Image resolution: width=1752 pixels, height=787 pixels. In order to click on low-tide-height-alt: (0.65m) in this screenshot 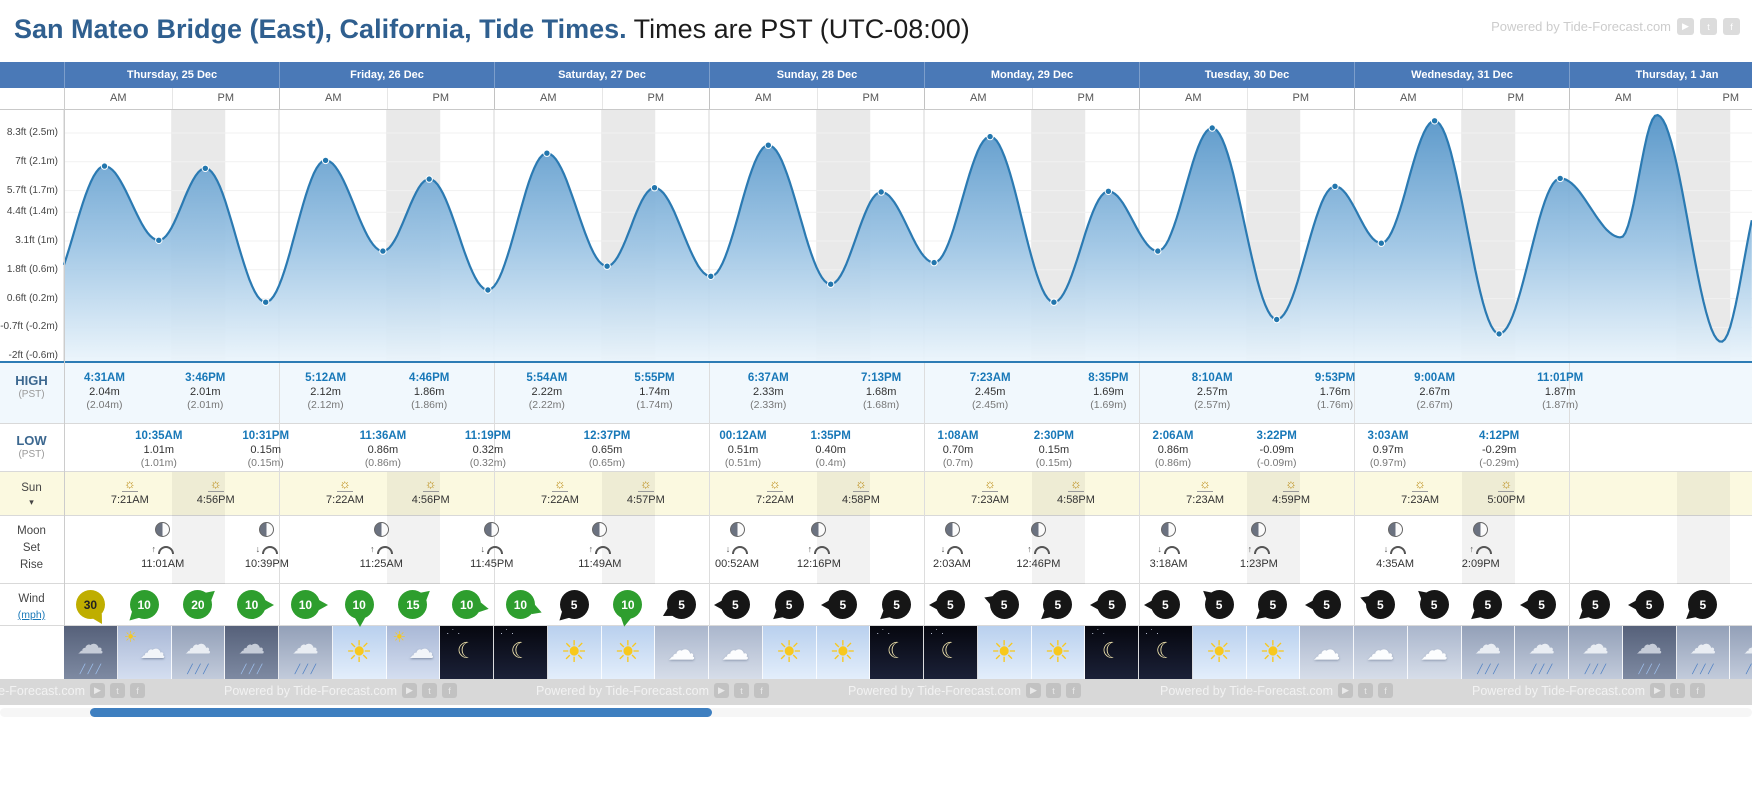, I will do `click(607, 463)`.